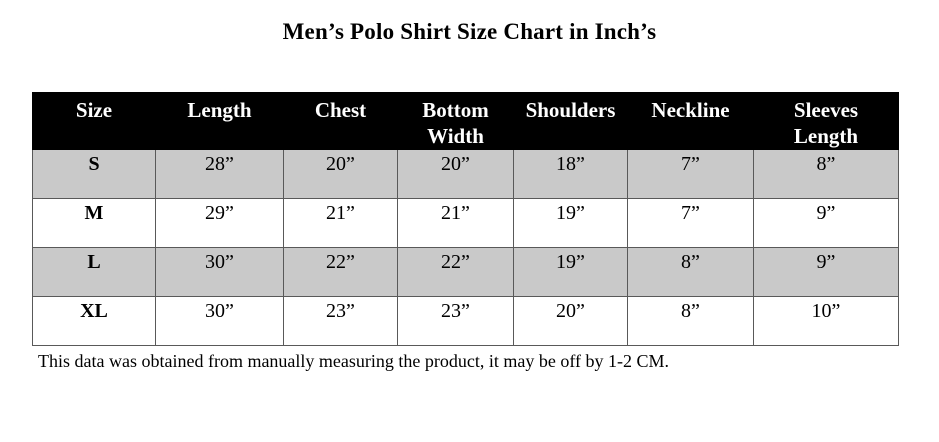 The height and width of the screenshot is (442, 939). I want to click on table-cell-size: XL, so click(94, 321).